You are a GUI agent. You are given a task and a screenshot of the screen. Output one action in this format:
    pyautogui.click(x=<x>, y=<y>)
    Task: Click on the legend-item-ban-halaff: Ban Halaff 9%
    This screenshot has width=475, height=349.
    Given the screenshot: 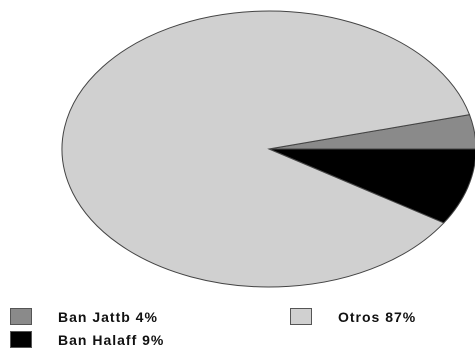 What is the action you would take?
    pyautogui.click(x=87, y=339)
    